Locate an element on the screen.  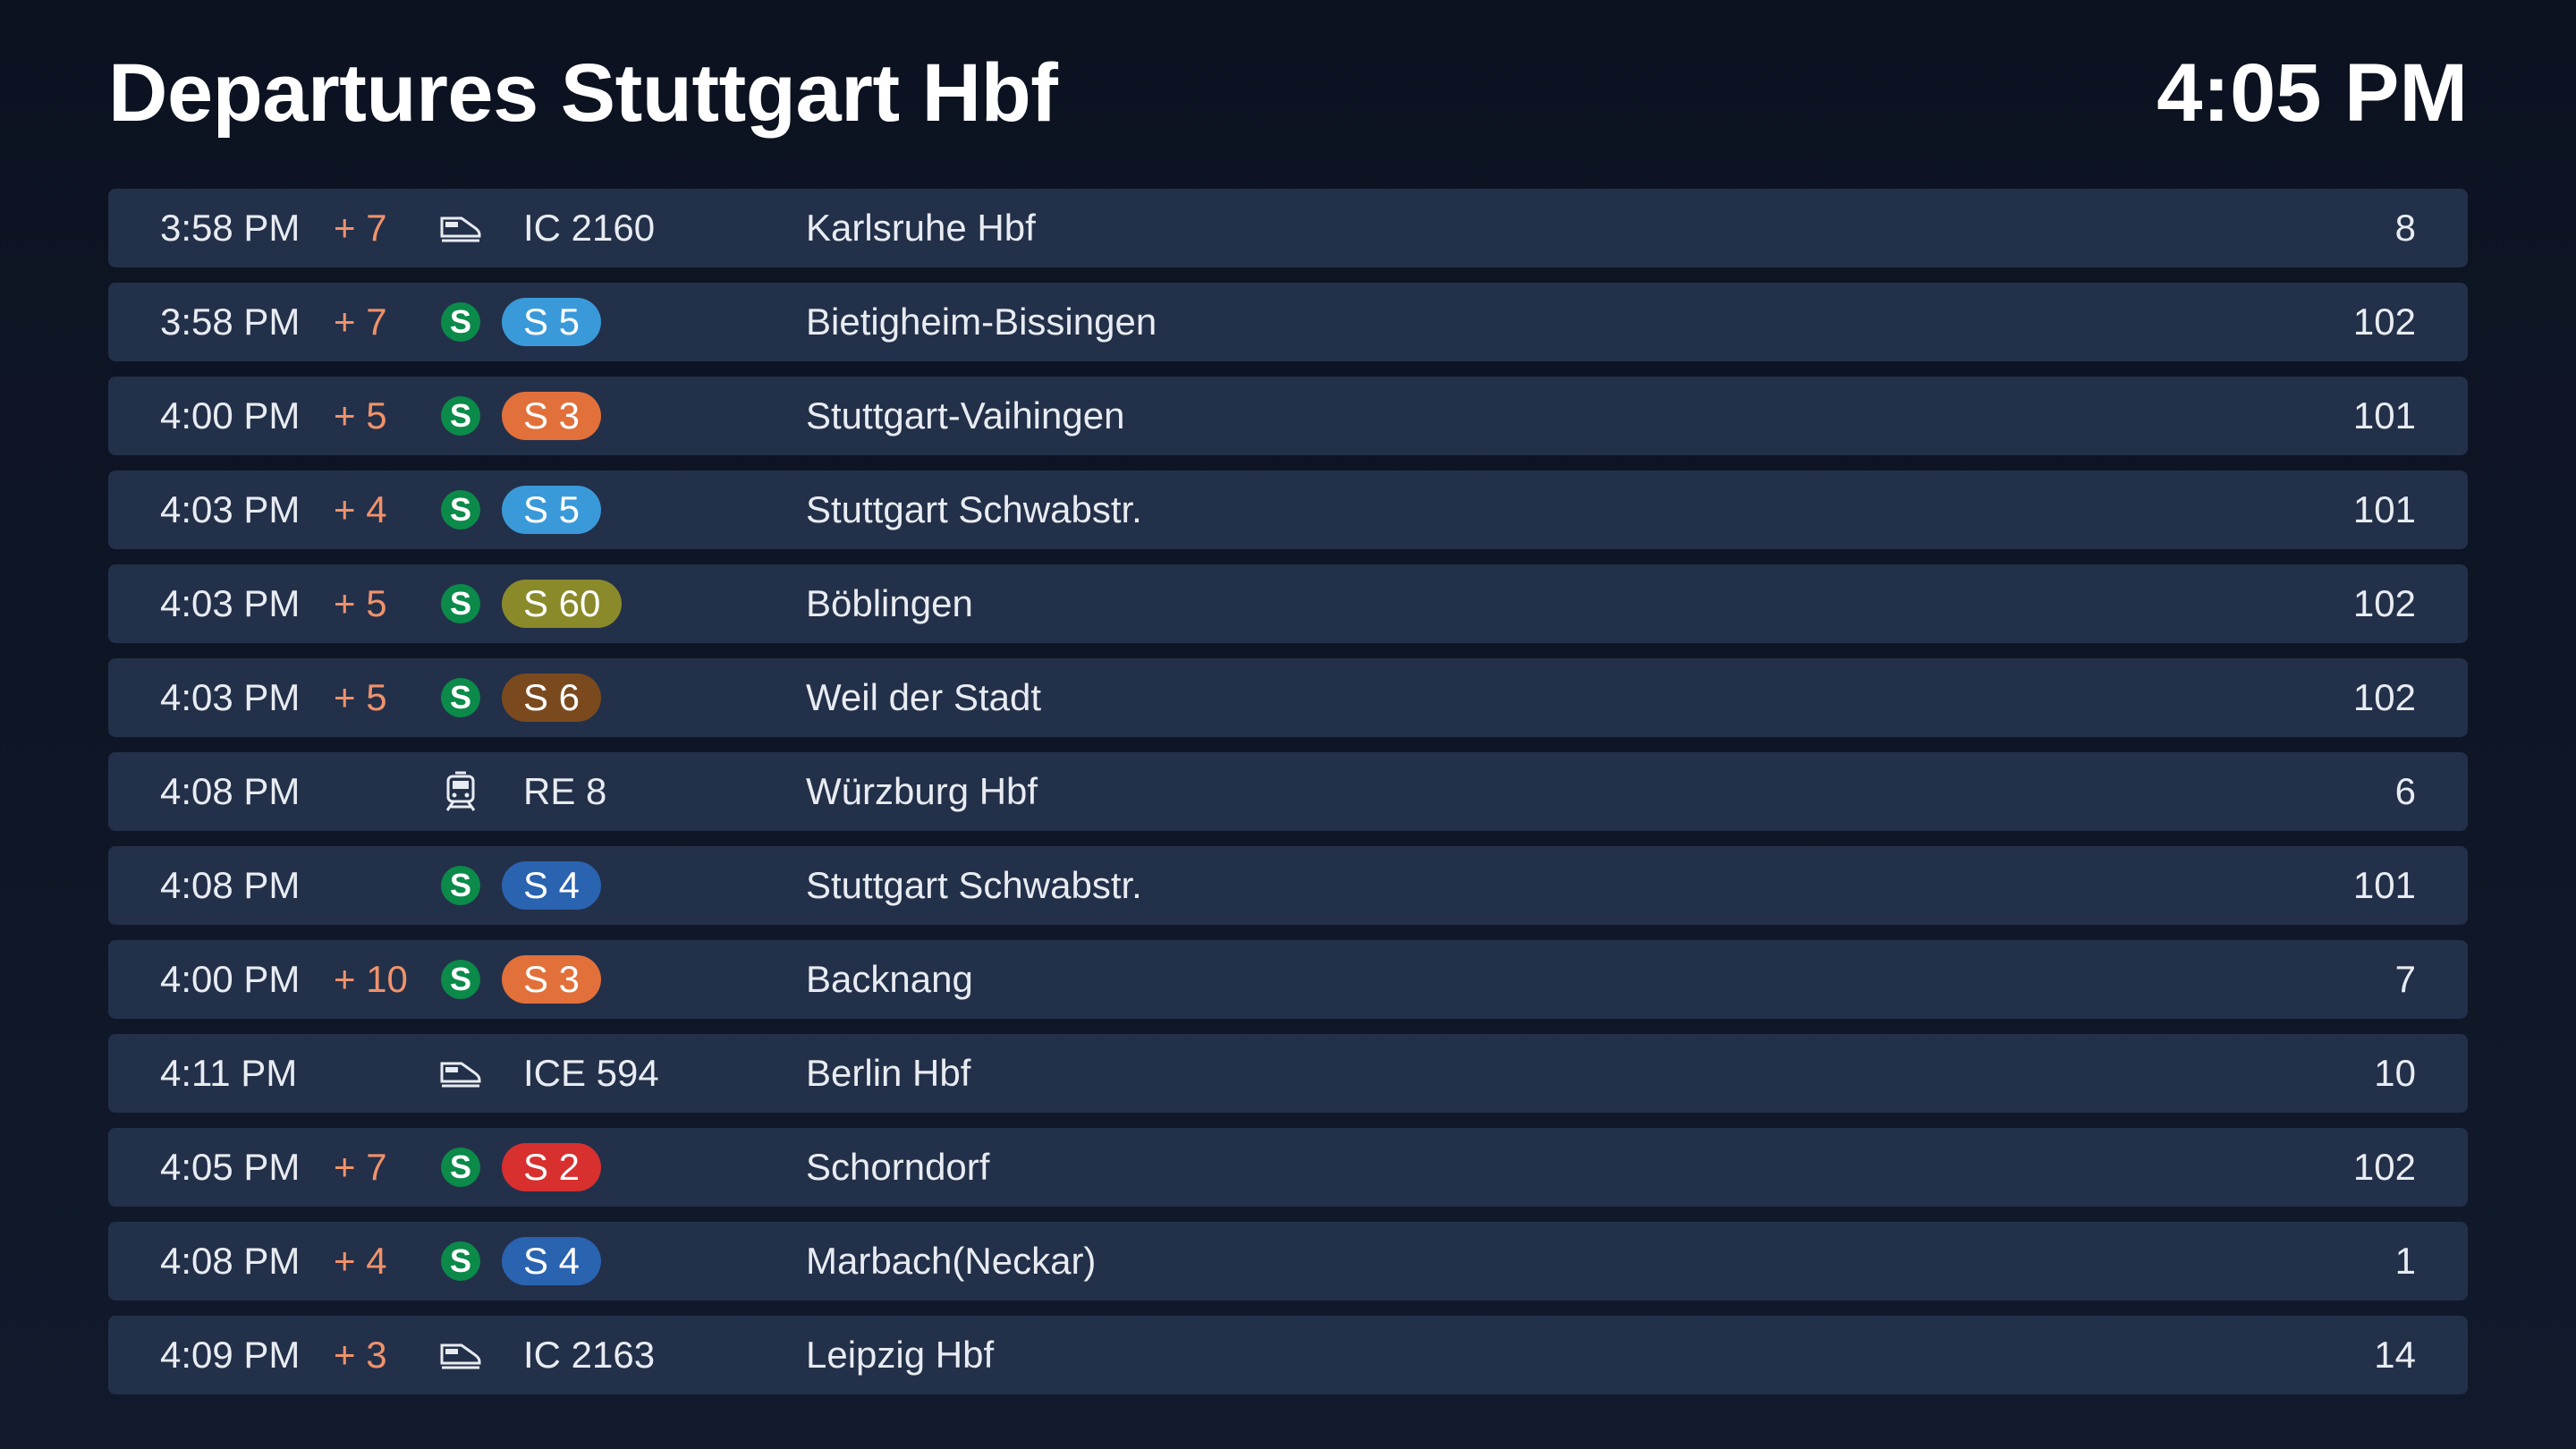
line-label: IC 2163 is located at coordinates (578, 1355).